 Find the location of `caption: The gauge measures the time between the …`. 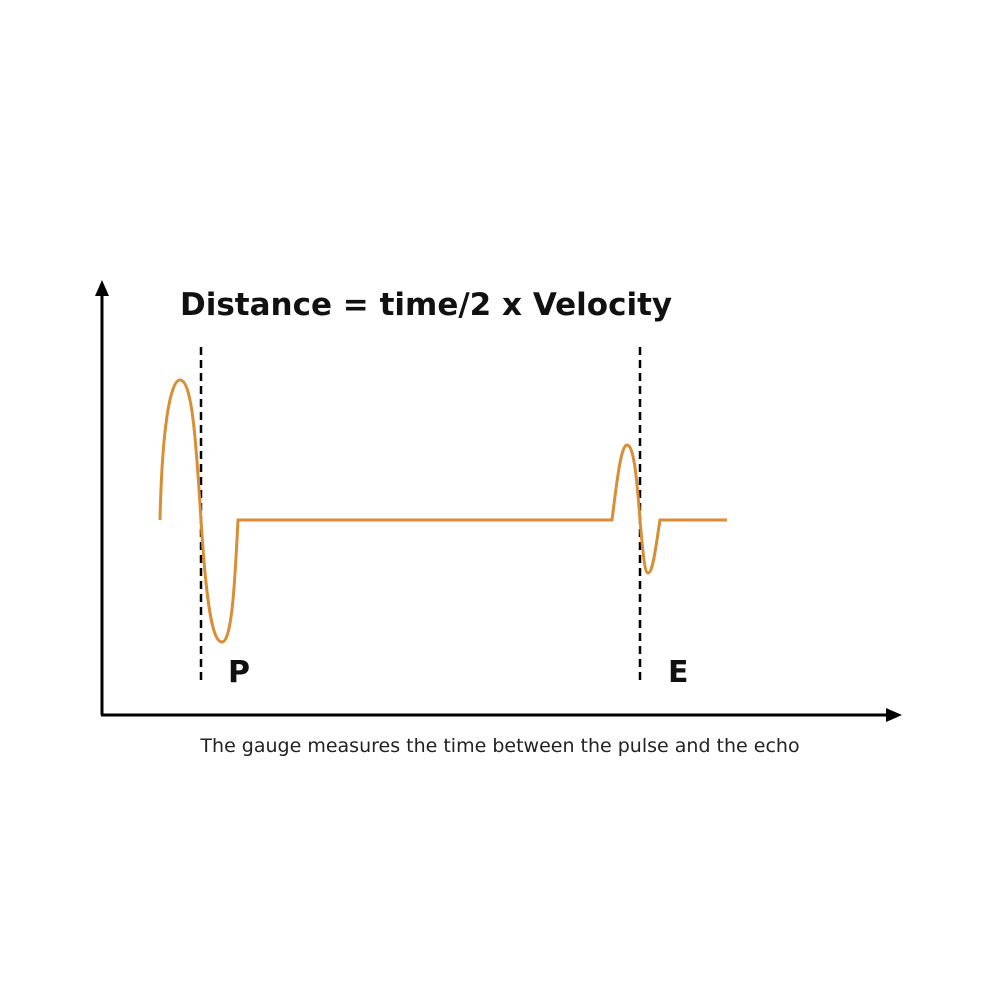

caption: The gauge measures the time between the … is located at coordinates (499, 746).